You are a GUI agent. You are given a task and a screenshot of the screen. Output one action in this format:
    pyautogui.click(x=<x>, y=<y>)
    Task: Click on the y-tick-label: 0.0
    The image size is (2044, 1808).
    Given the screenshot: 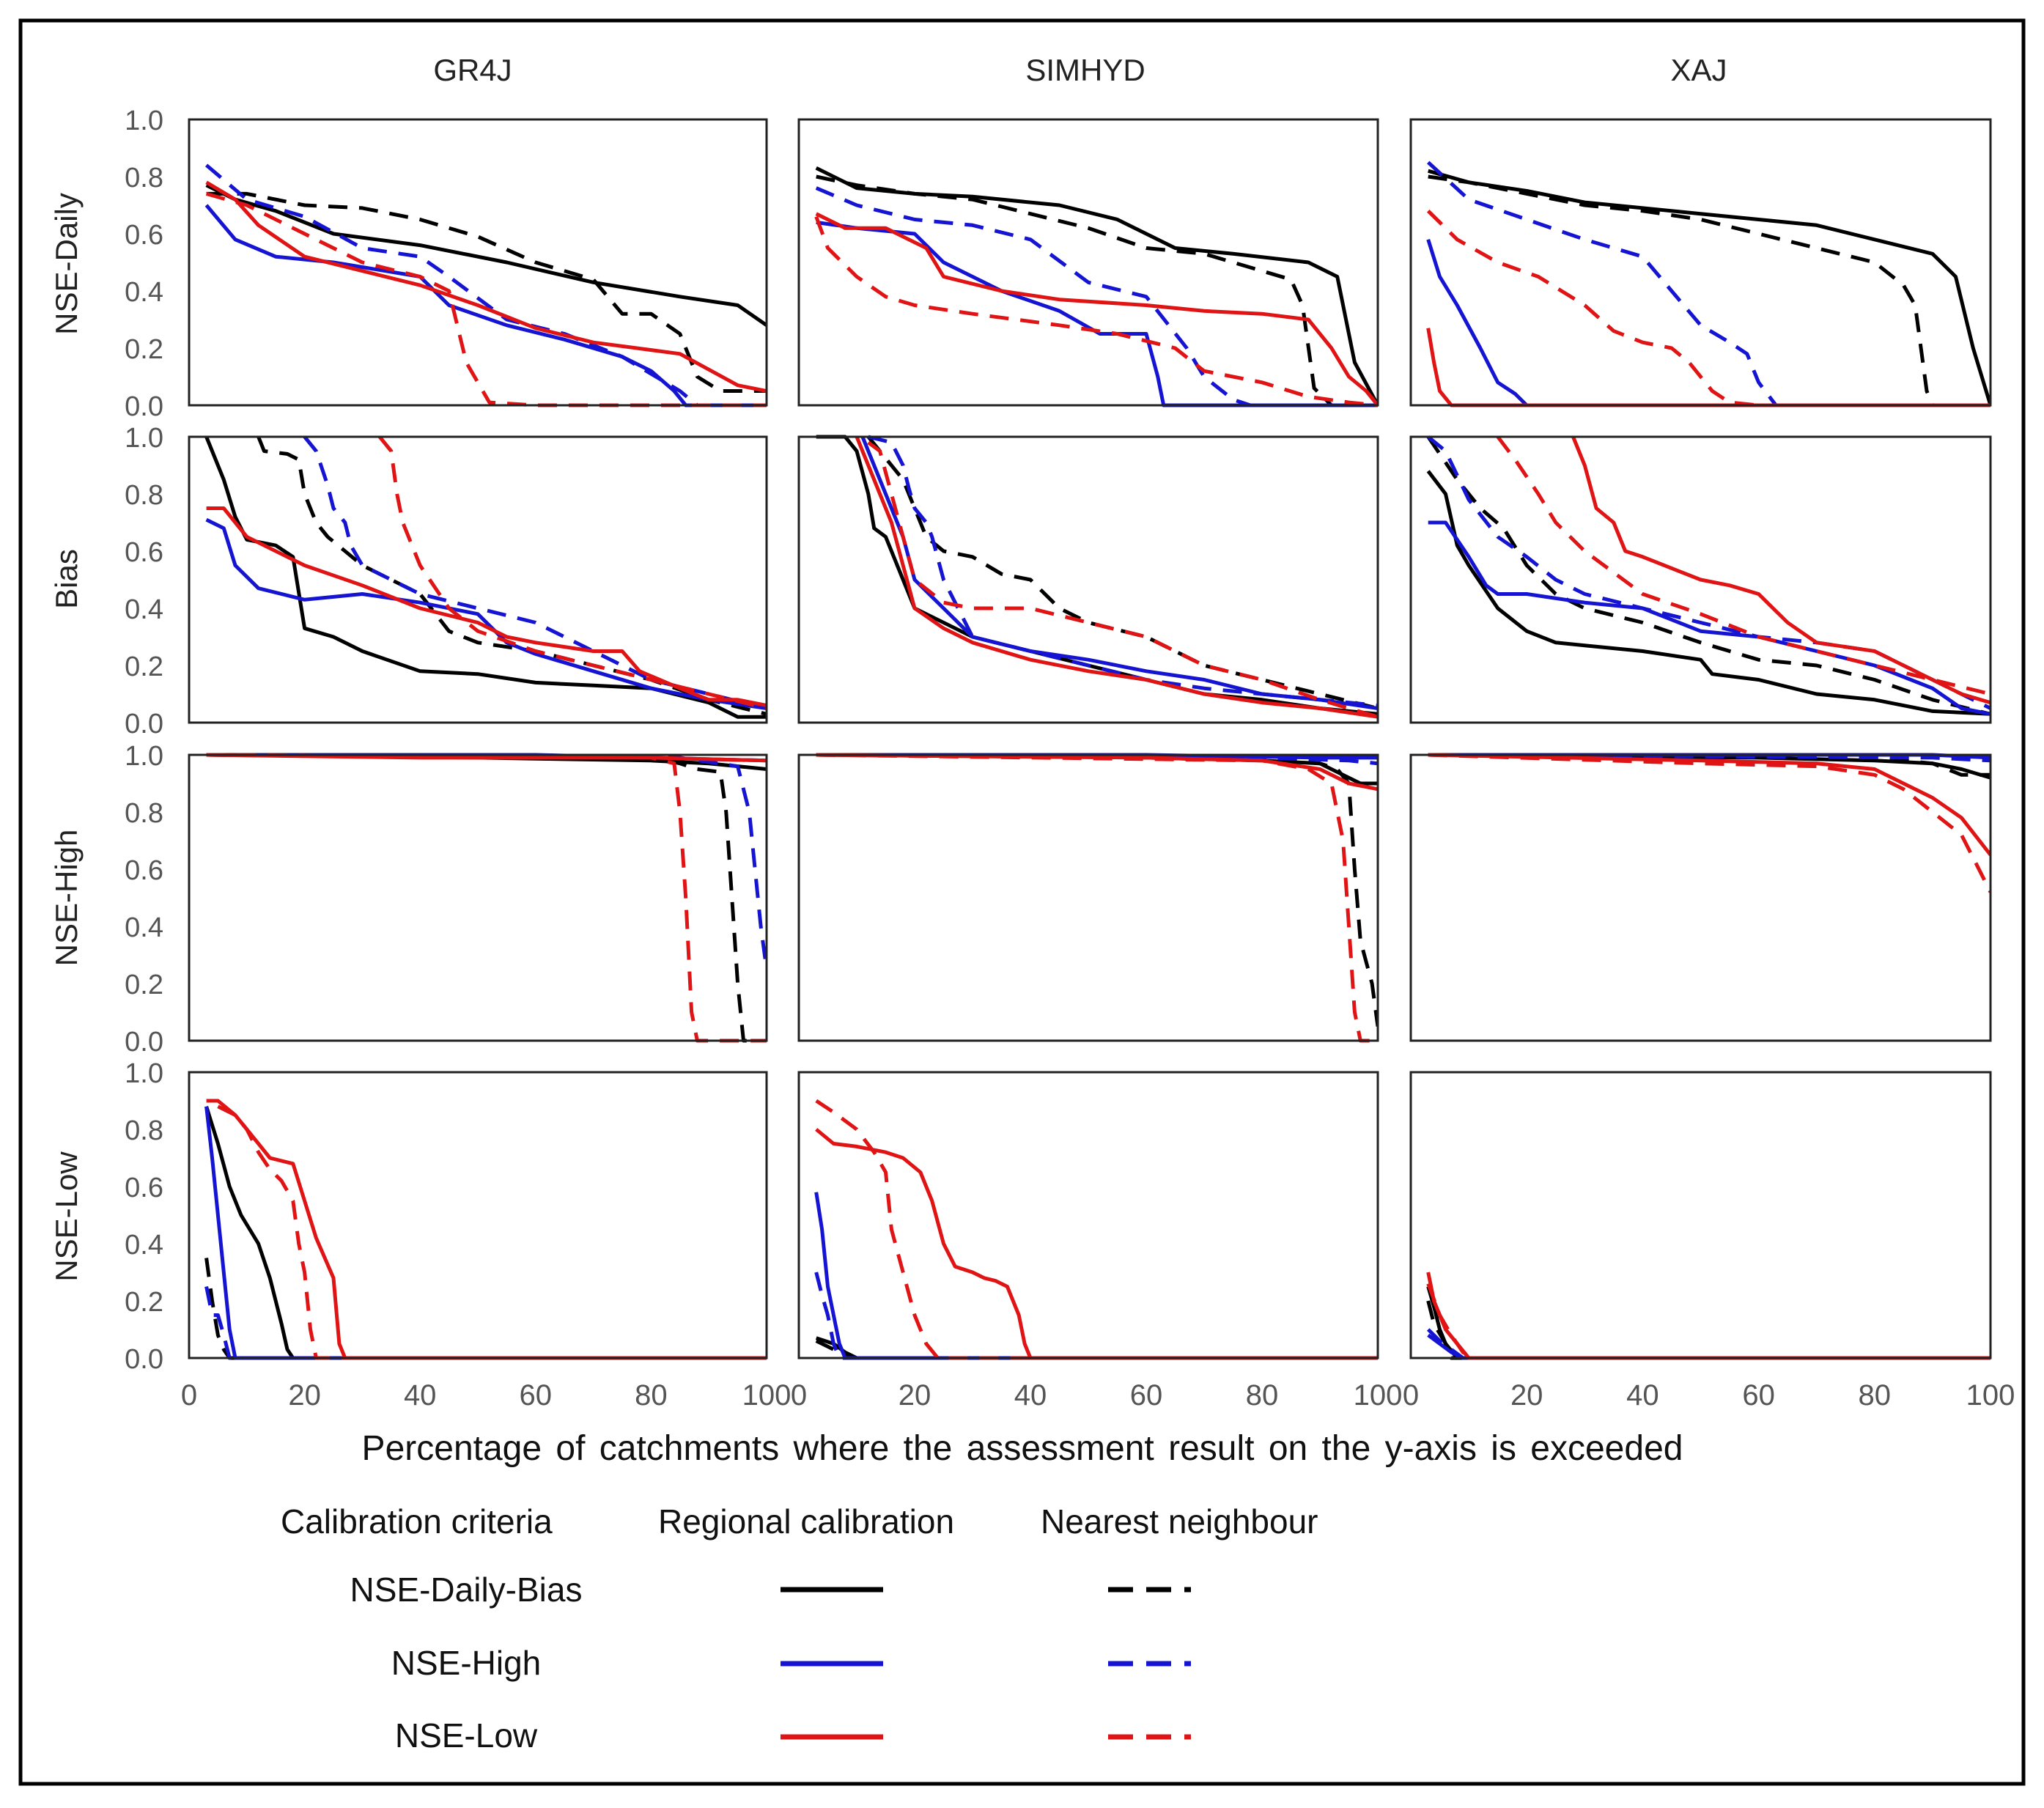 What is the action you would take?
    pyautogui.click(x=144, y=1042)
    